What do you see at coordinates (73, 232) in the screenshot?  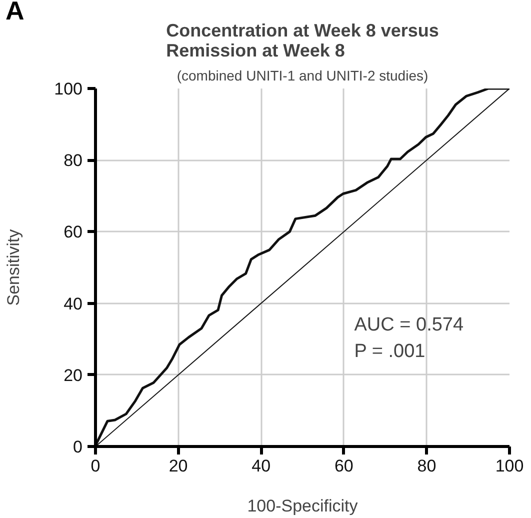 I see `y-tick-label: 60` at bounding box center [73, 232].